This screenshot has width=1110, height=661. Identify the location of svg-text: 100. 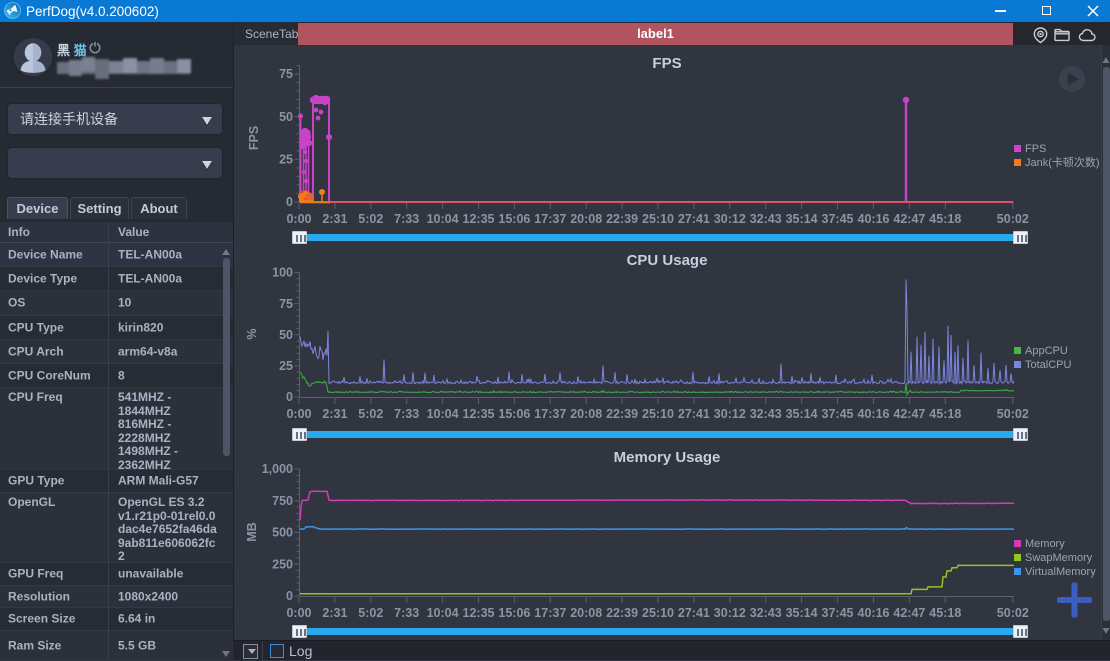
(282, 273).